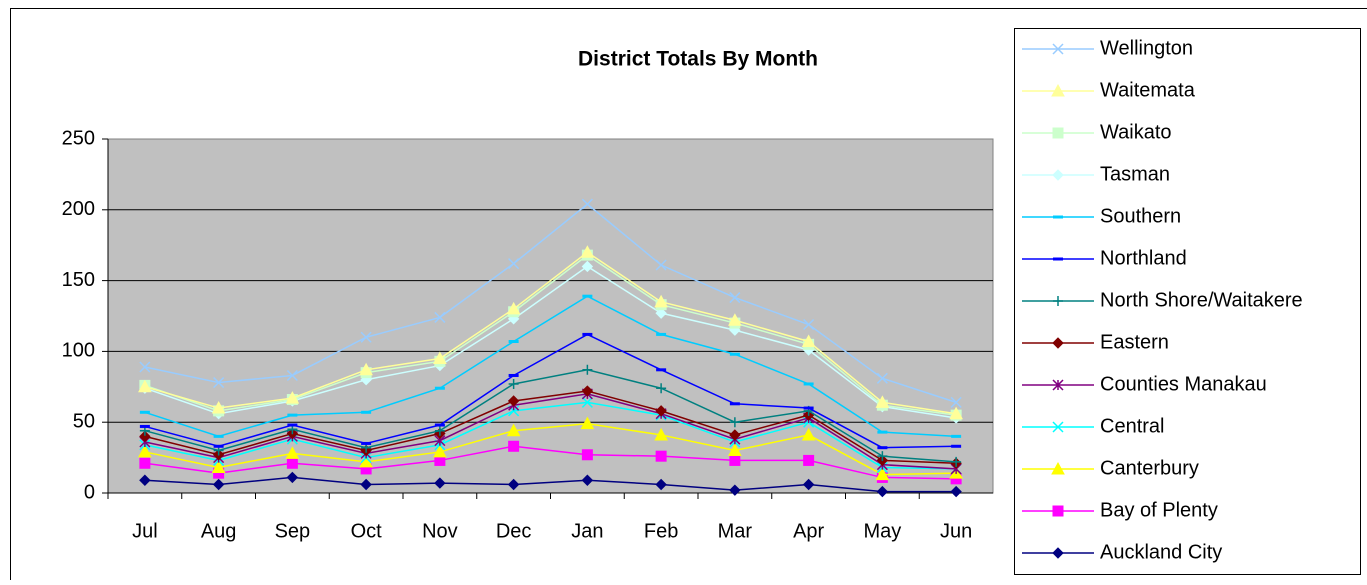  Describe the element at coordinates (1132, 426) in the screenshot. I see `legend-label: Central` at that location.